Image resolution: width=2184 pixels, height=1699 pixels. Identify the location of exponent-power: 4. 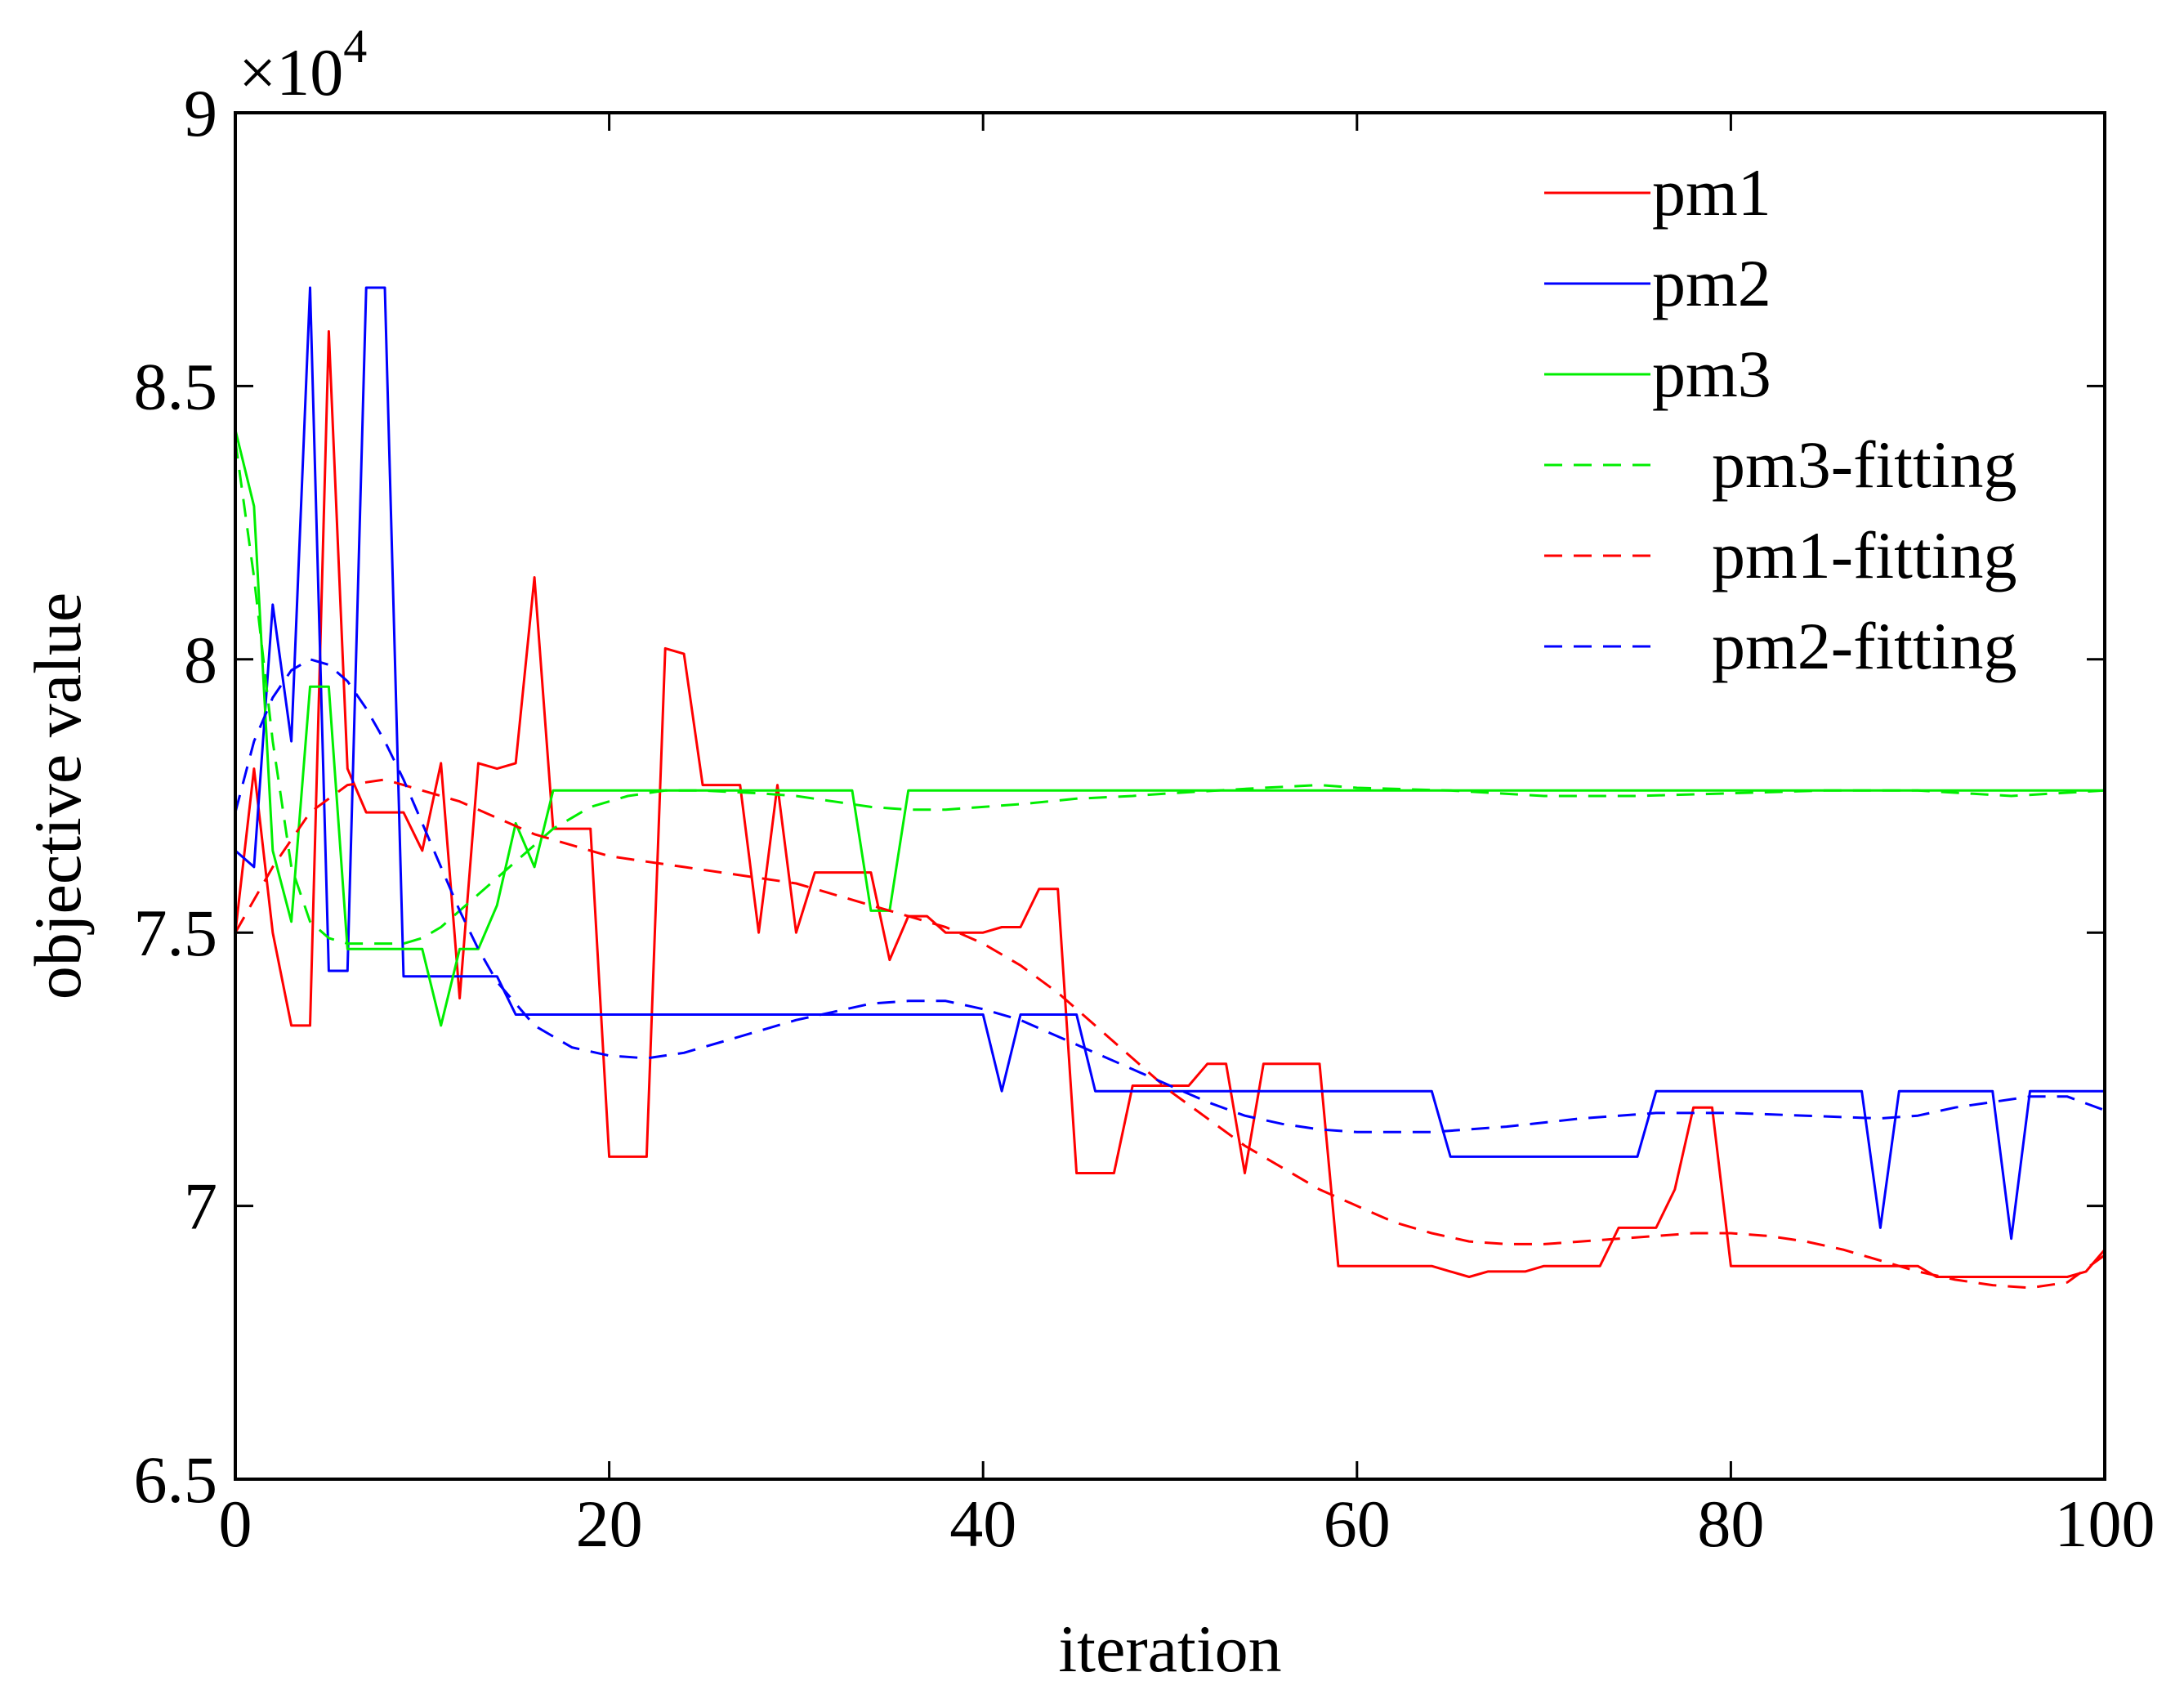
(355, 46).